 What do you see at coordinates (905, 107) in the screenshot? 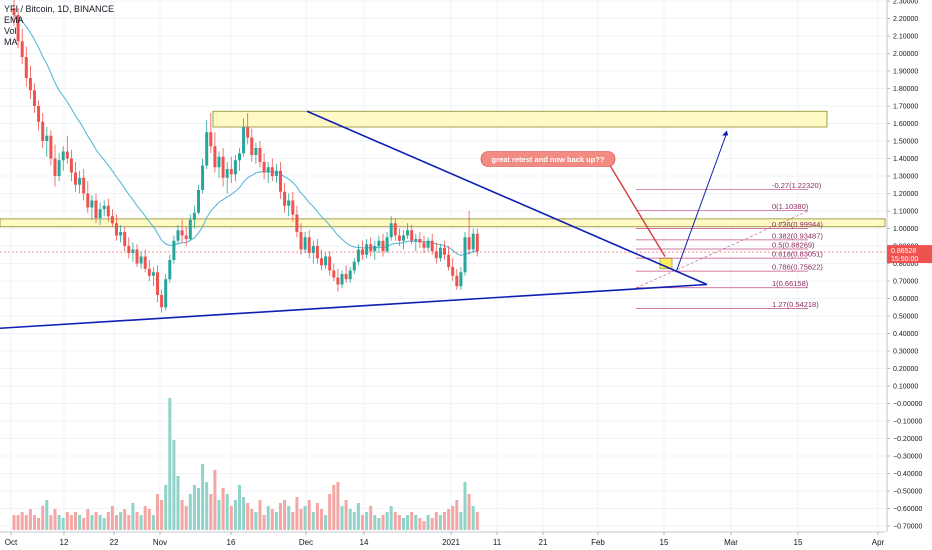
I see `price-tick-label: 1.70000` at bounding box center [905, 107].